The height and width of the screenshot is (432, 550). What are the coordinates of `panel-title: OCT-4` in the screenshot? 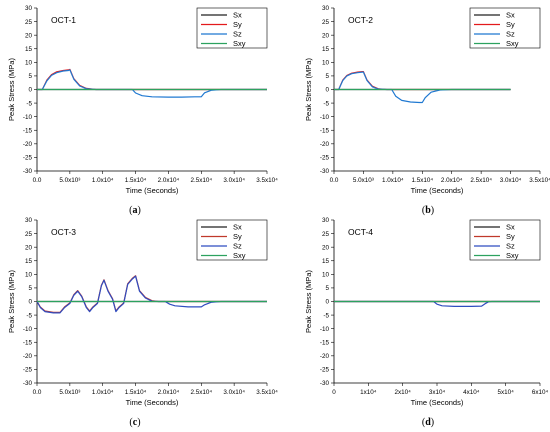 It's located at (360, 232).